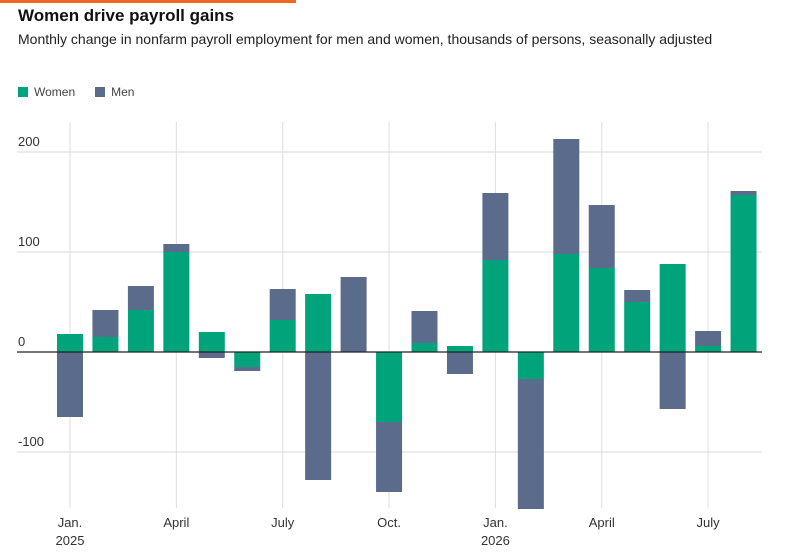 The height and width of the screenshot is (554, 785). I want to click on legend-item-men: Men, so click(114, 92).